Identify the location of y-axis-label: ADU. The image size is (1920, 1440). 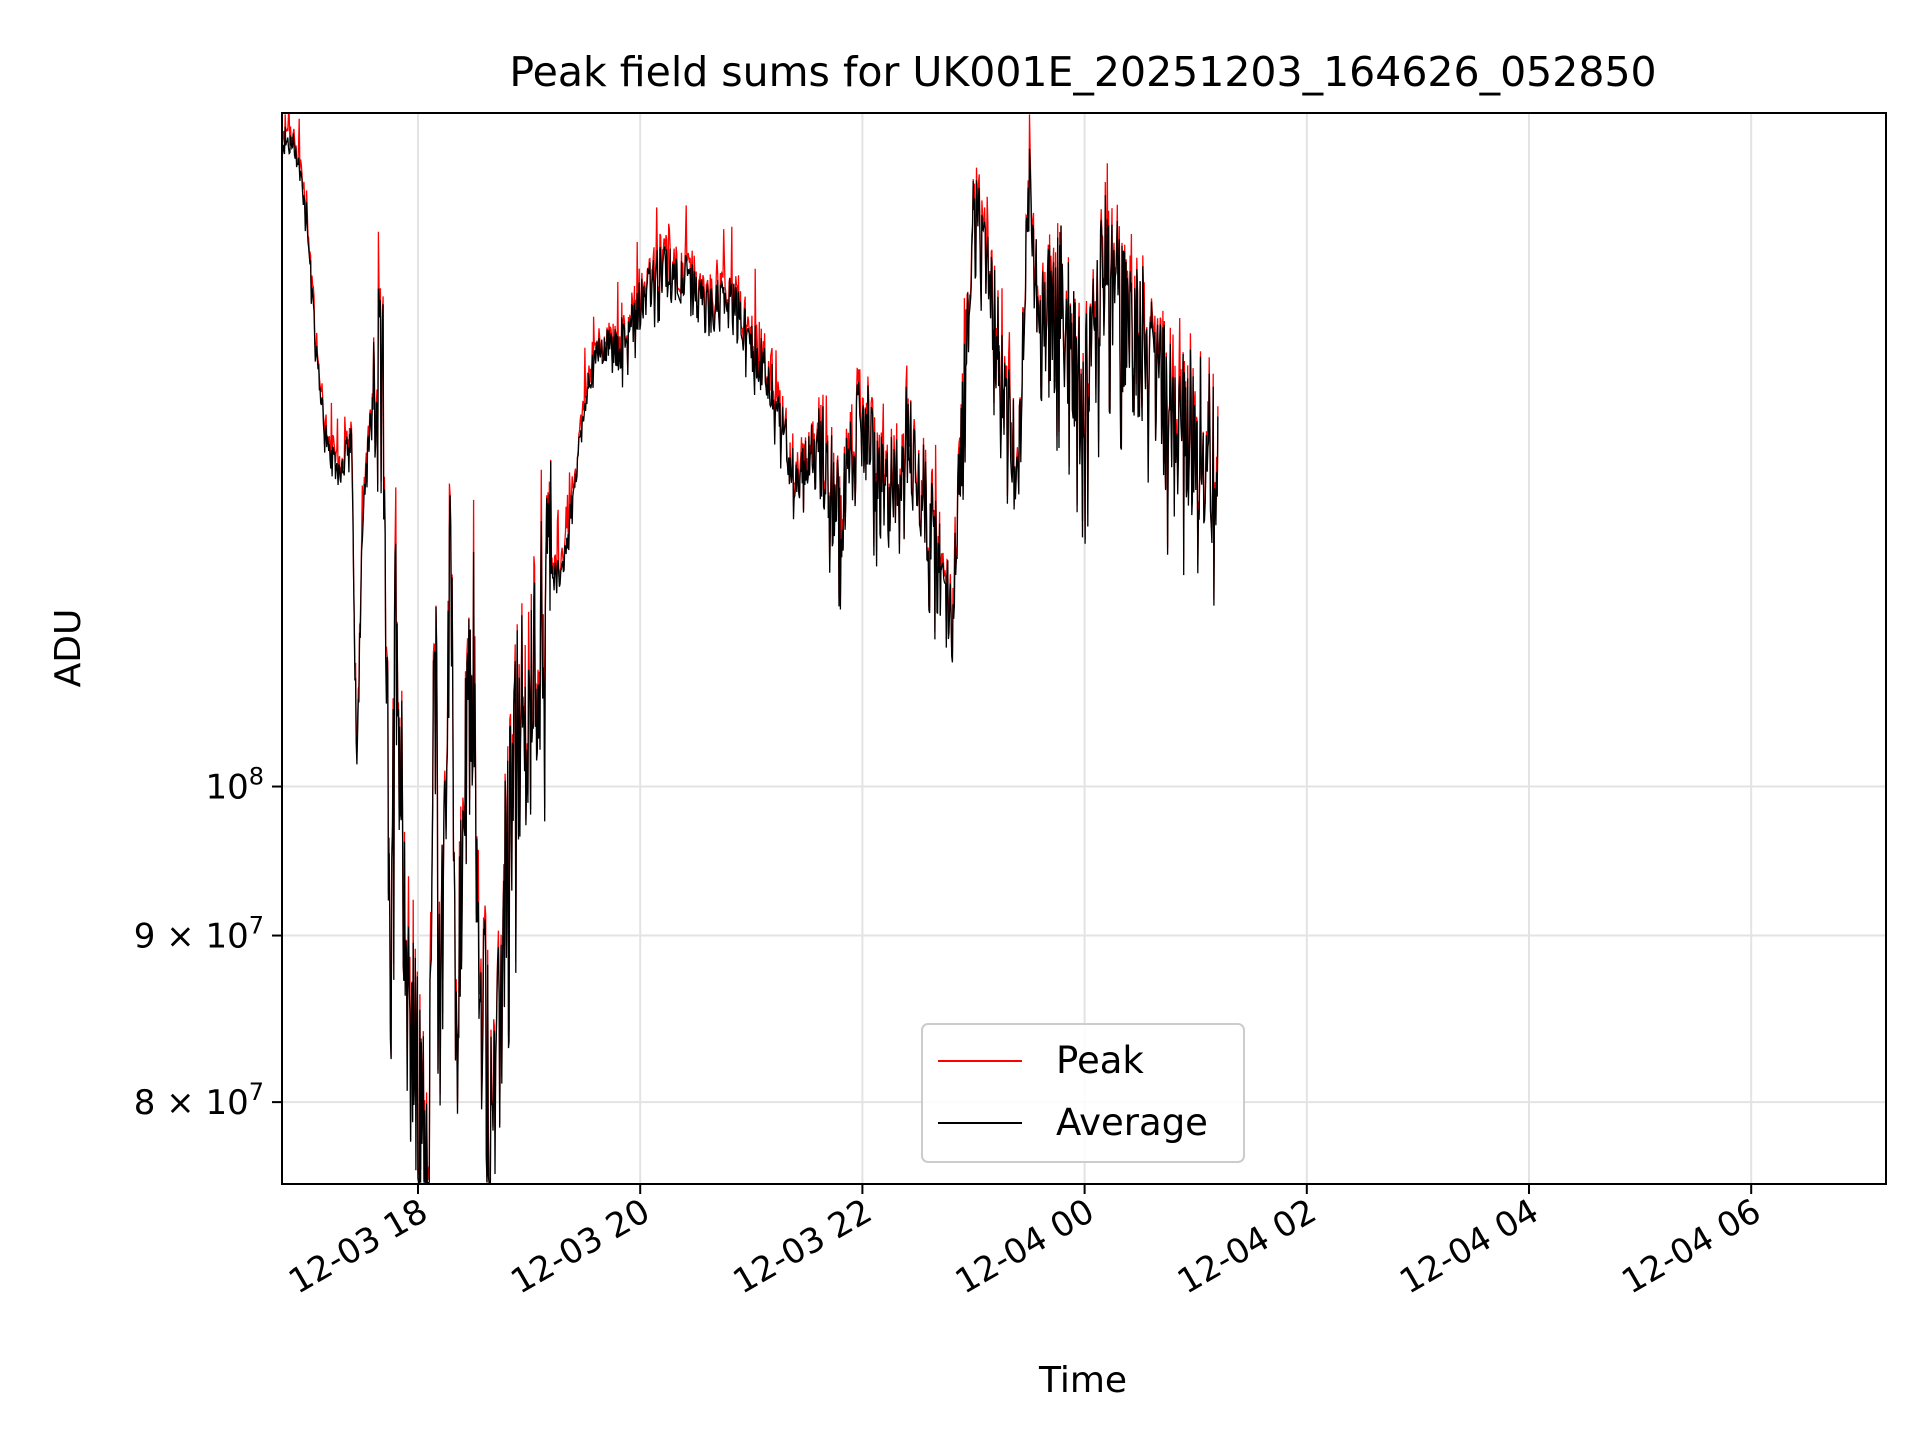
(68, 648).